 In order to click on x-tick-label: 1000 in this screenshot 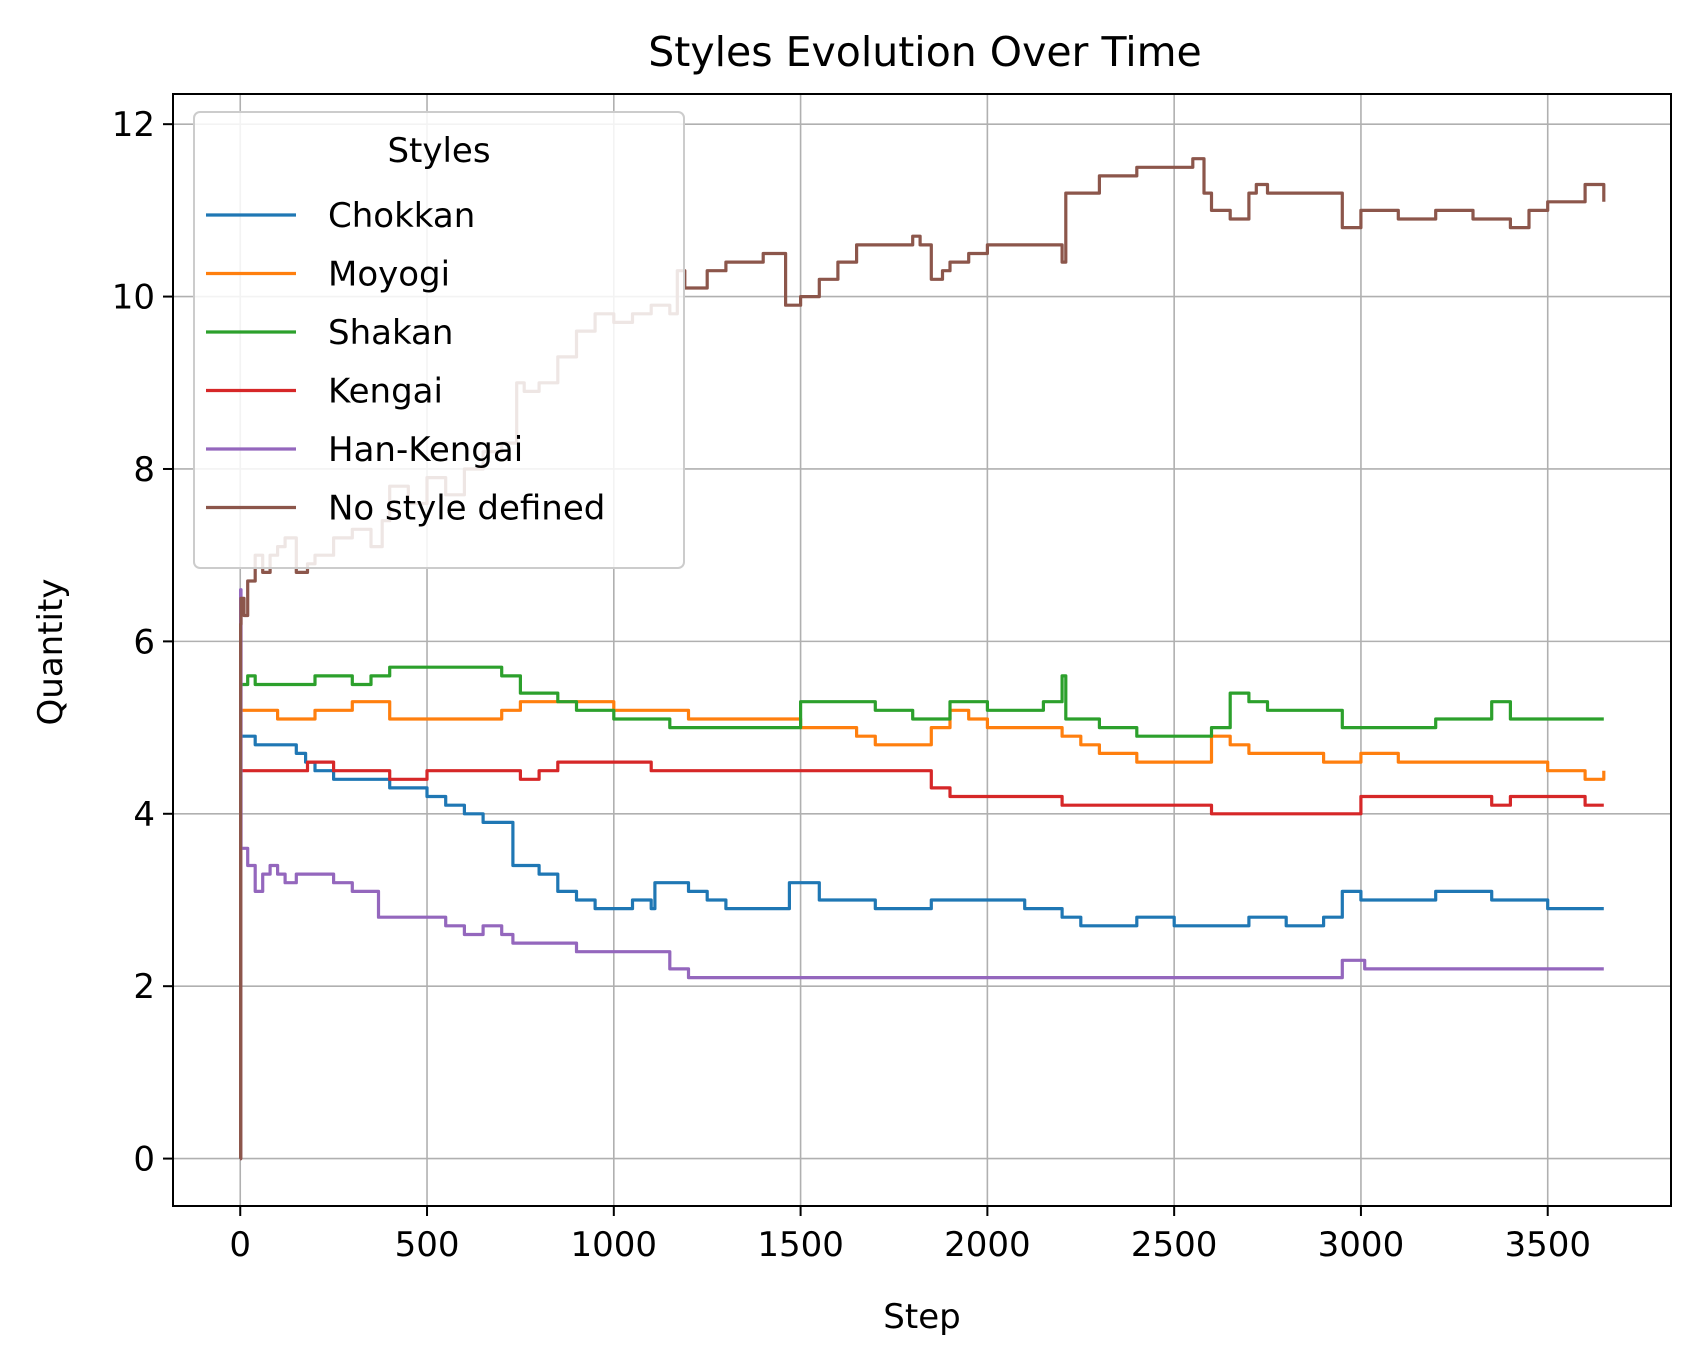, I will do `click(614, 1245)`.